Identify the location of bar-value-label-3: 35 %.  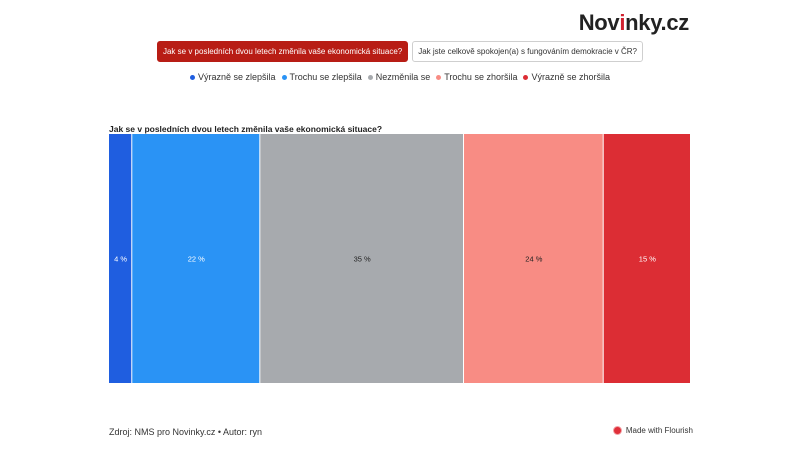
(362, 259).